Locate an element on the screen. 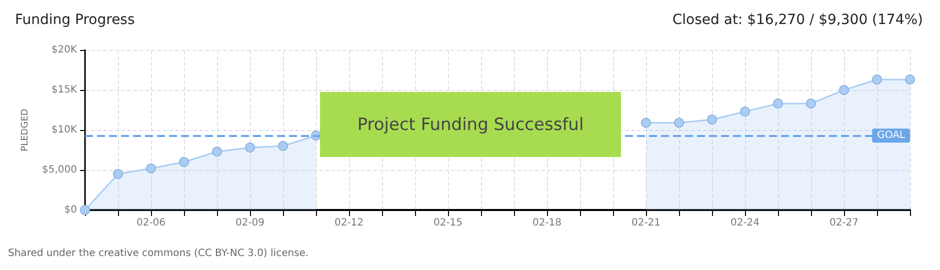  x-tick-label: 02-15 is located at coordinates (448, 223).